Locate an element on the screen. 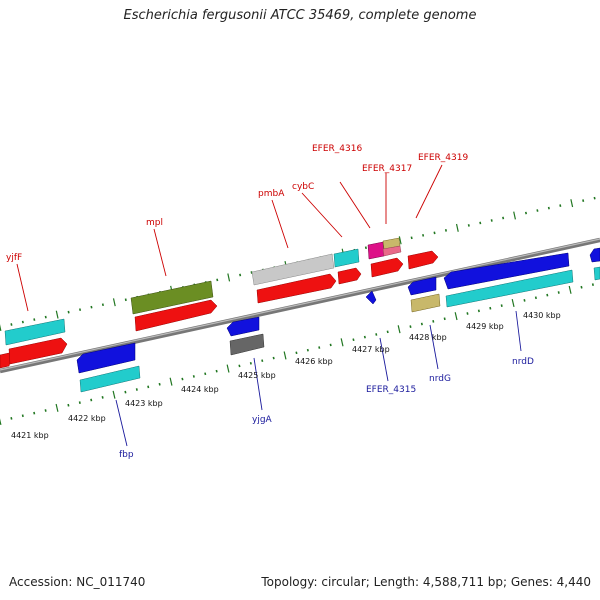  kbp-label: 4421 kbp is located at coordinates (30, 435).